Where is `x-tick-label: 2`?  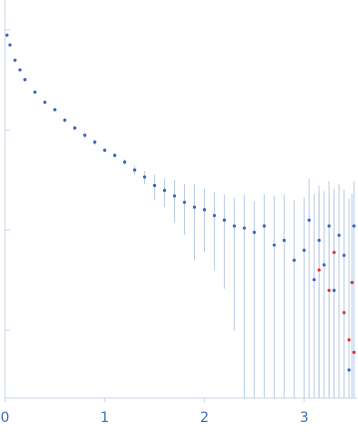 x-tick-label: 2 is located at coordinates (204, 418).